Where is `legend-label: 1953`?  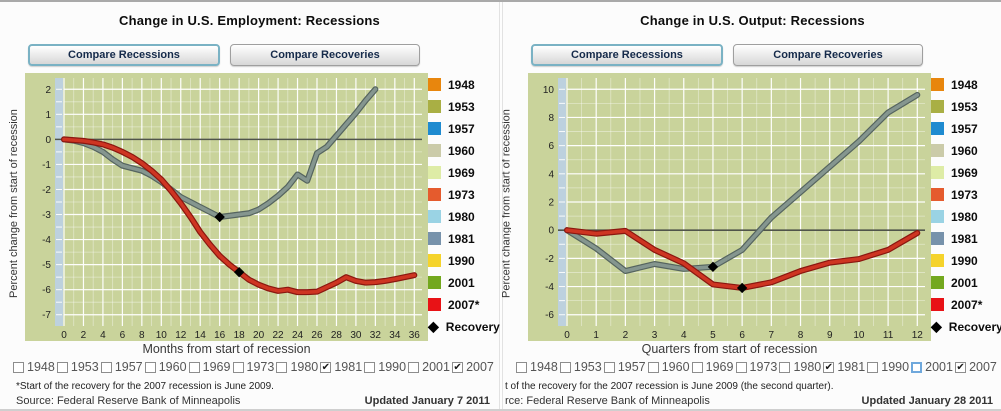
legend-label: 1953 is located at coordinates (964, 106).